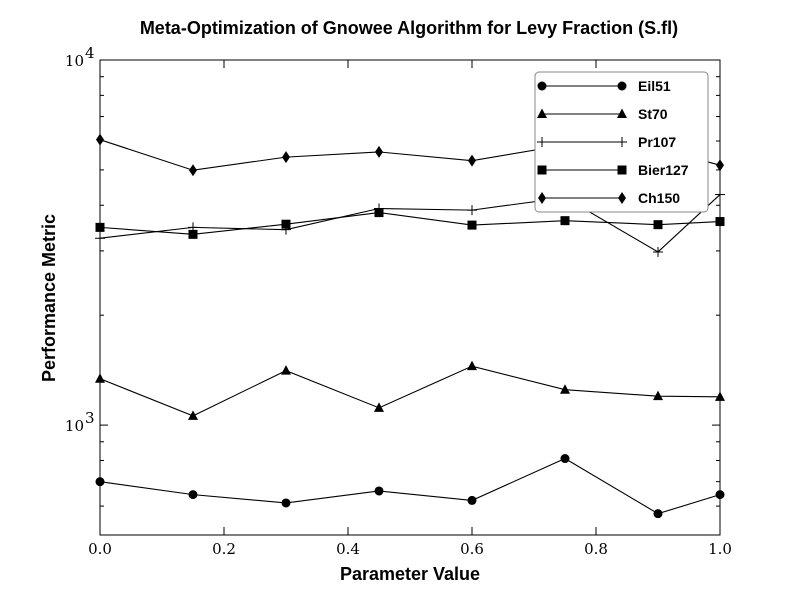 The image size is (800, 595). I want to click on legend-entry-ch150: Ch150, so click(609, 198).